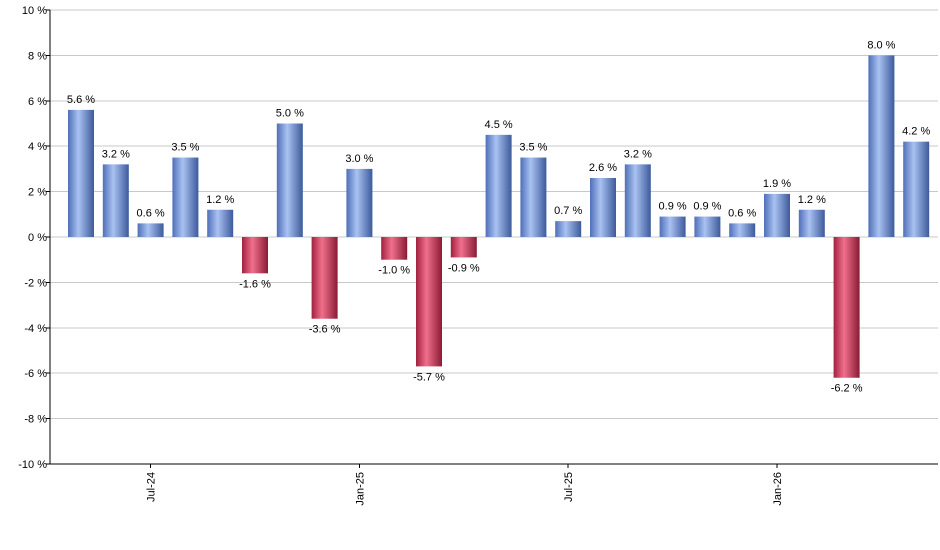 Image resolution: width=940 pixels, height=550 pixels. Describe the element at coordinates (568, 211) in the screenshot. I see `bar-value-label: 0.7 %` at that location.